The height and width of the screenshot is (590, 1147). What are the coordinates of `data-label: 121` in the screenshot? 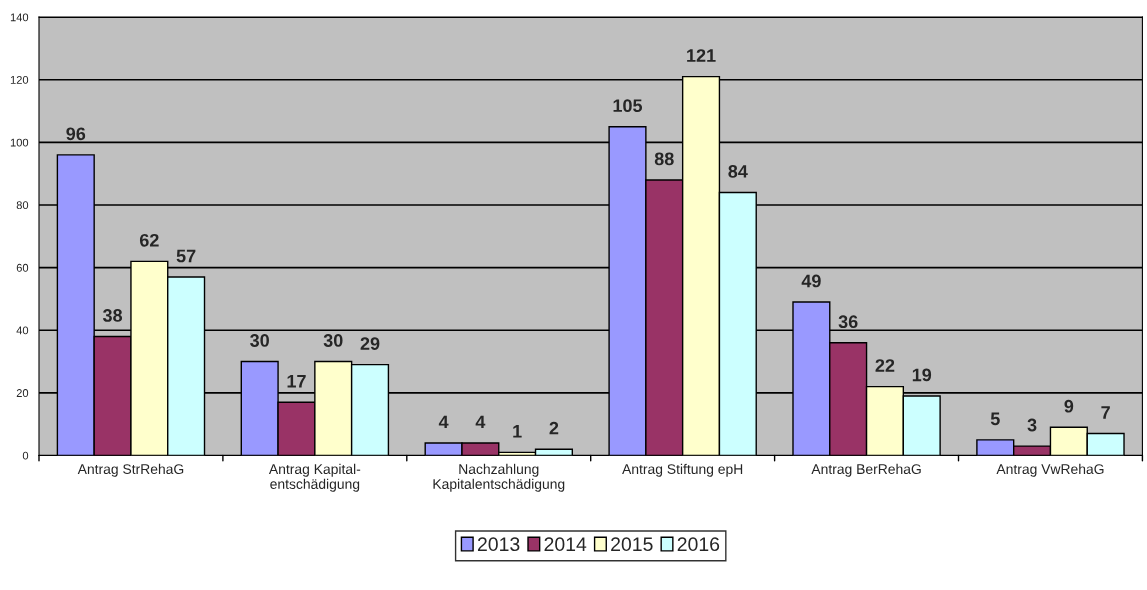 It's located at (701, 55).